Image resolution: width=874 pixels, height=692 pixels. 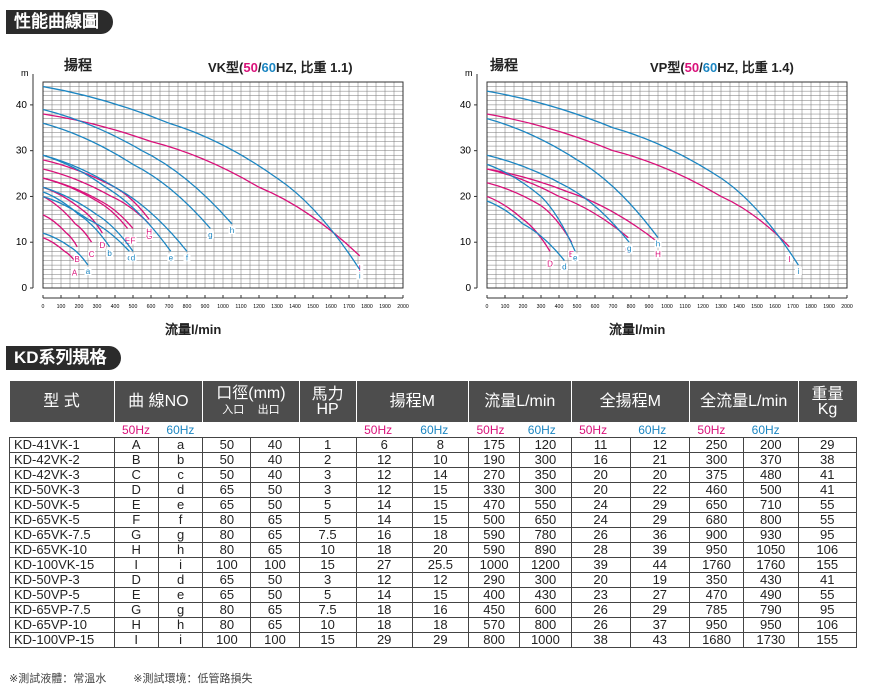 I want to click on table-cell: 790, so click(x=771, y=610).